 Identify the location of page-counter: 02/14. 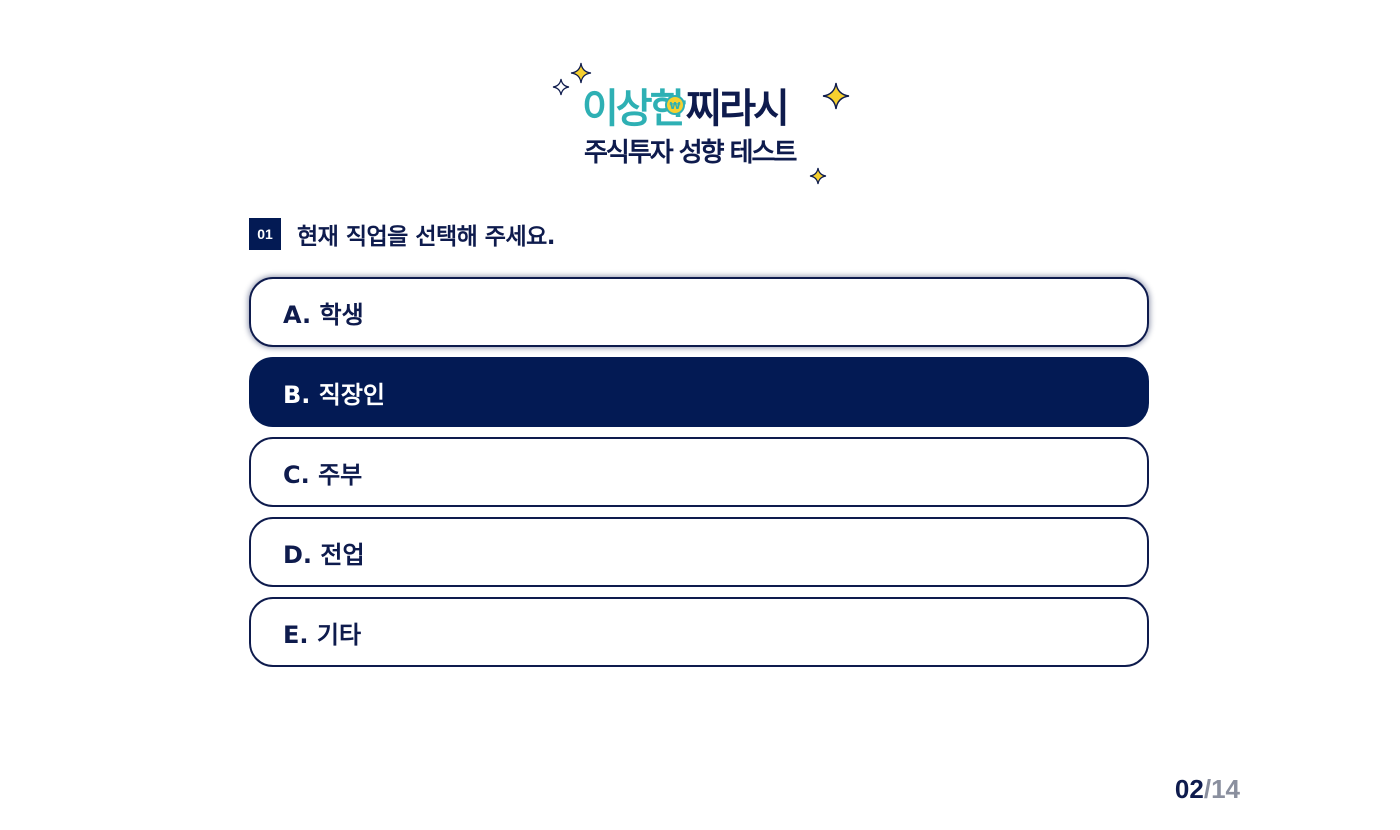
(1207, 789).